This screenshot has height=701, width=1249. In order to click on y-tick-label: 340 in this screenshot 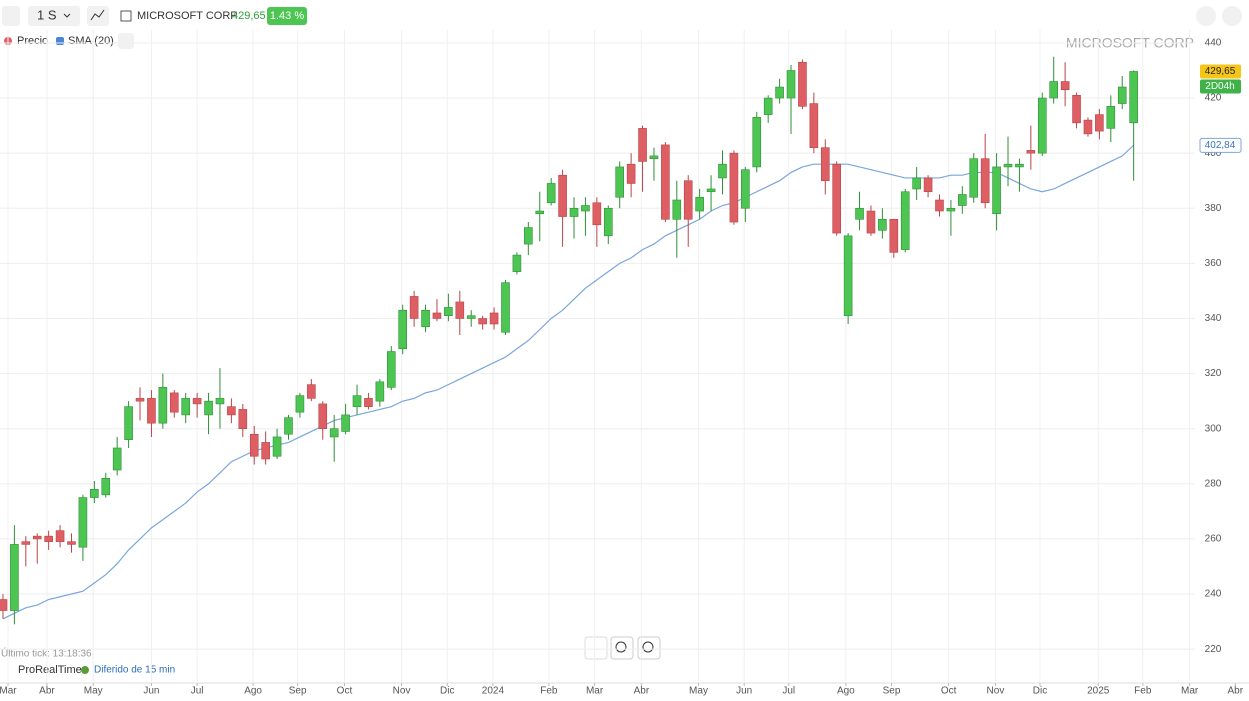, I will do `click(1213, 318)`.